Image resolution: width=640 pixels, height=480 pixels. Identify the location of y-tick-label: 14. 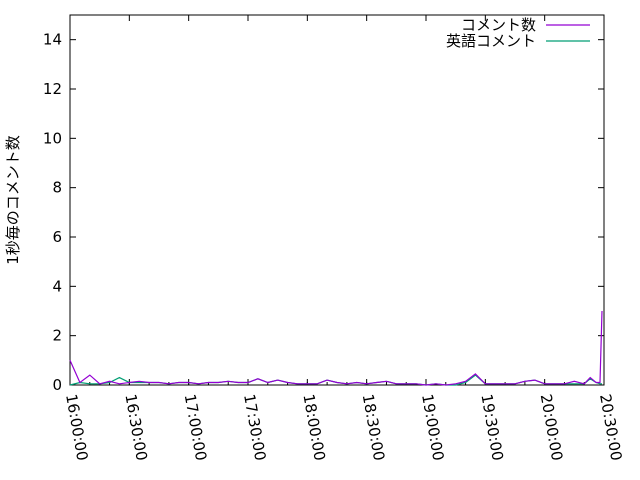
(52, 40).